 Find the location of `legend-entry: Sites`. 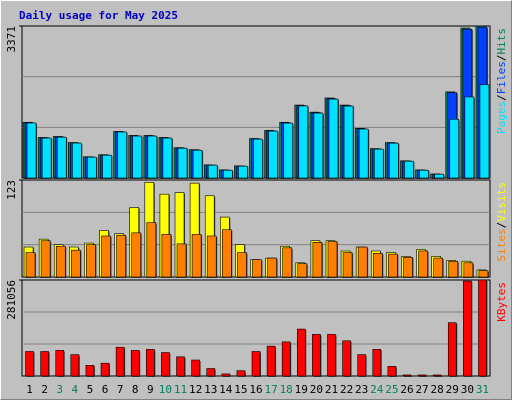

legend-entry: Sites is located at coordinates (501, 244).